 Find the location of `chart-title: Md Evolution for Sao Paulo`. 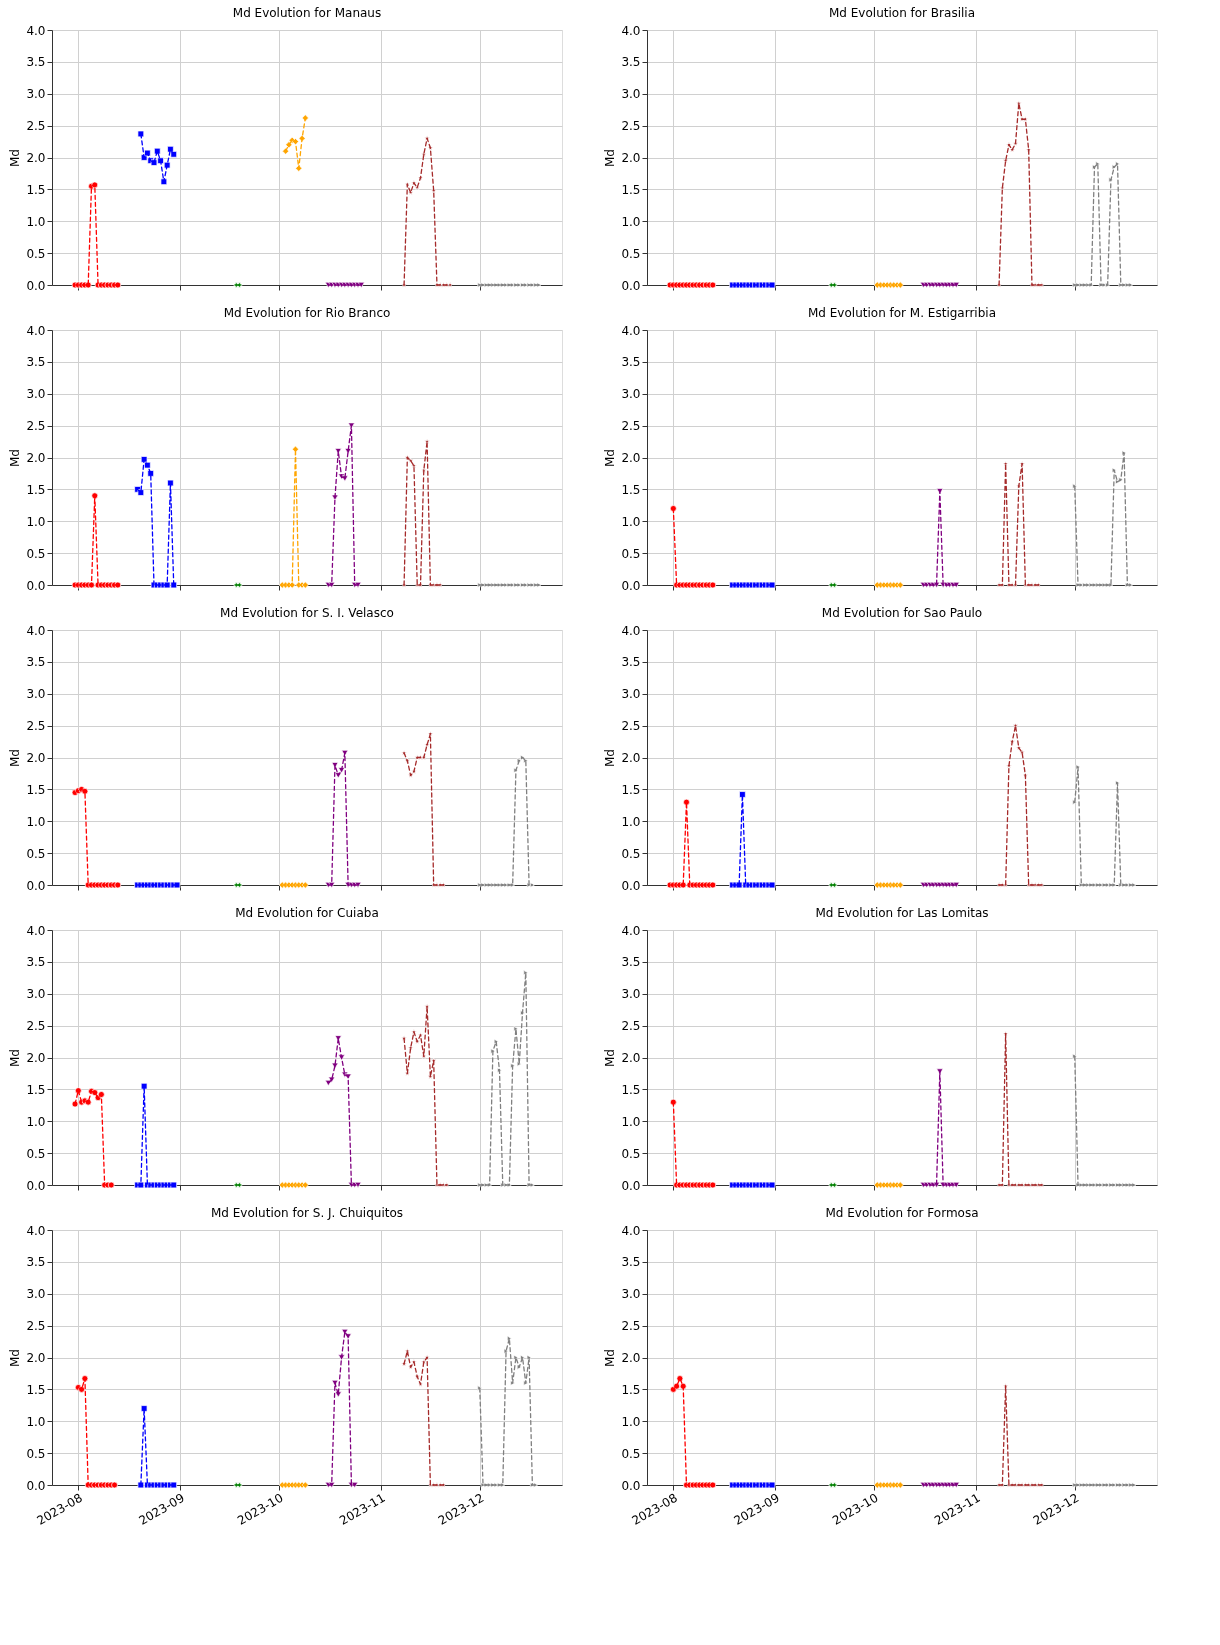

chart-title: Md Evolution for Sao Paulo is located at coordinates (902, 613).